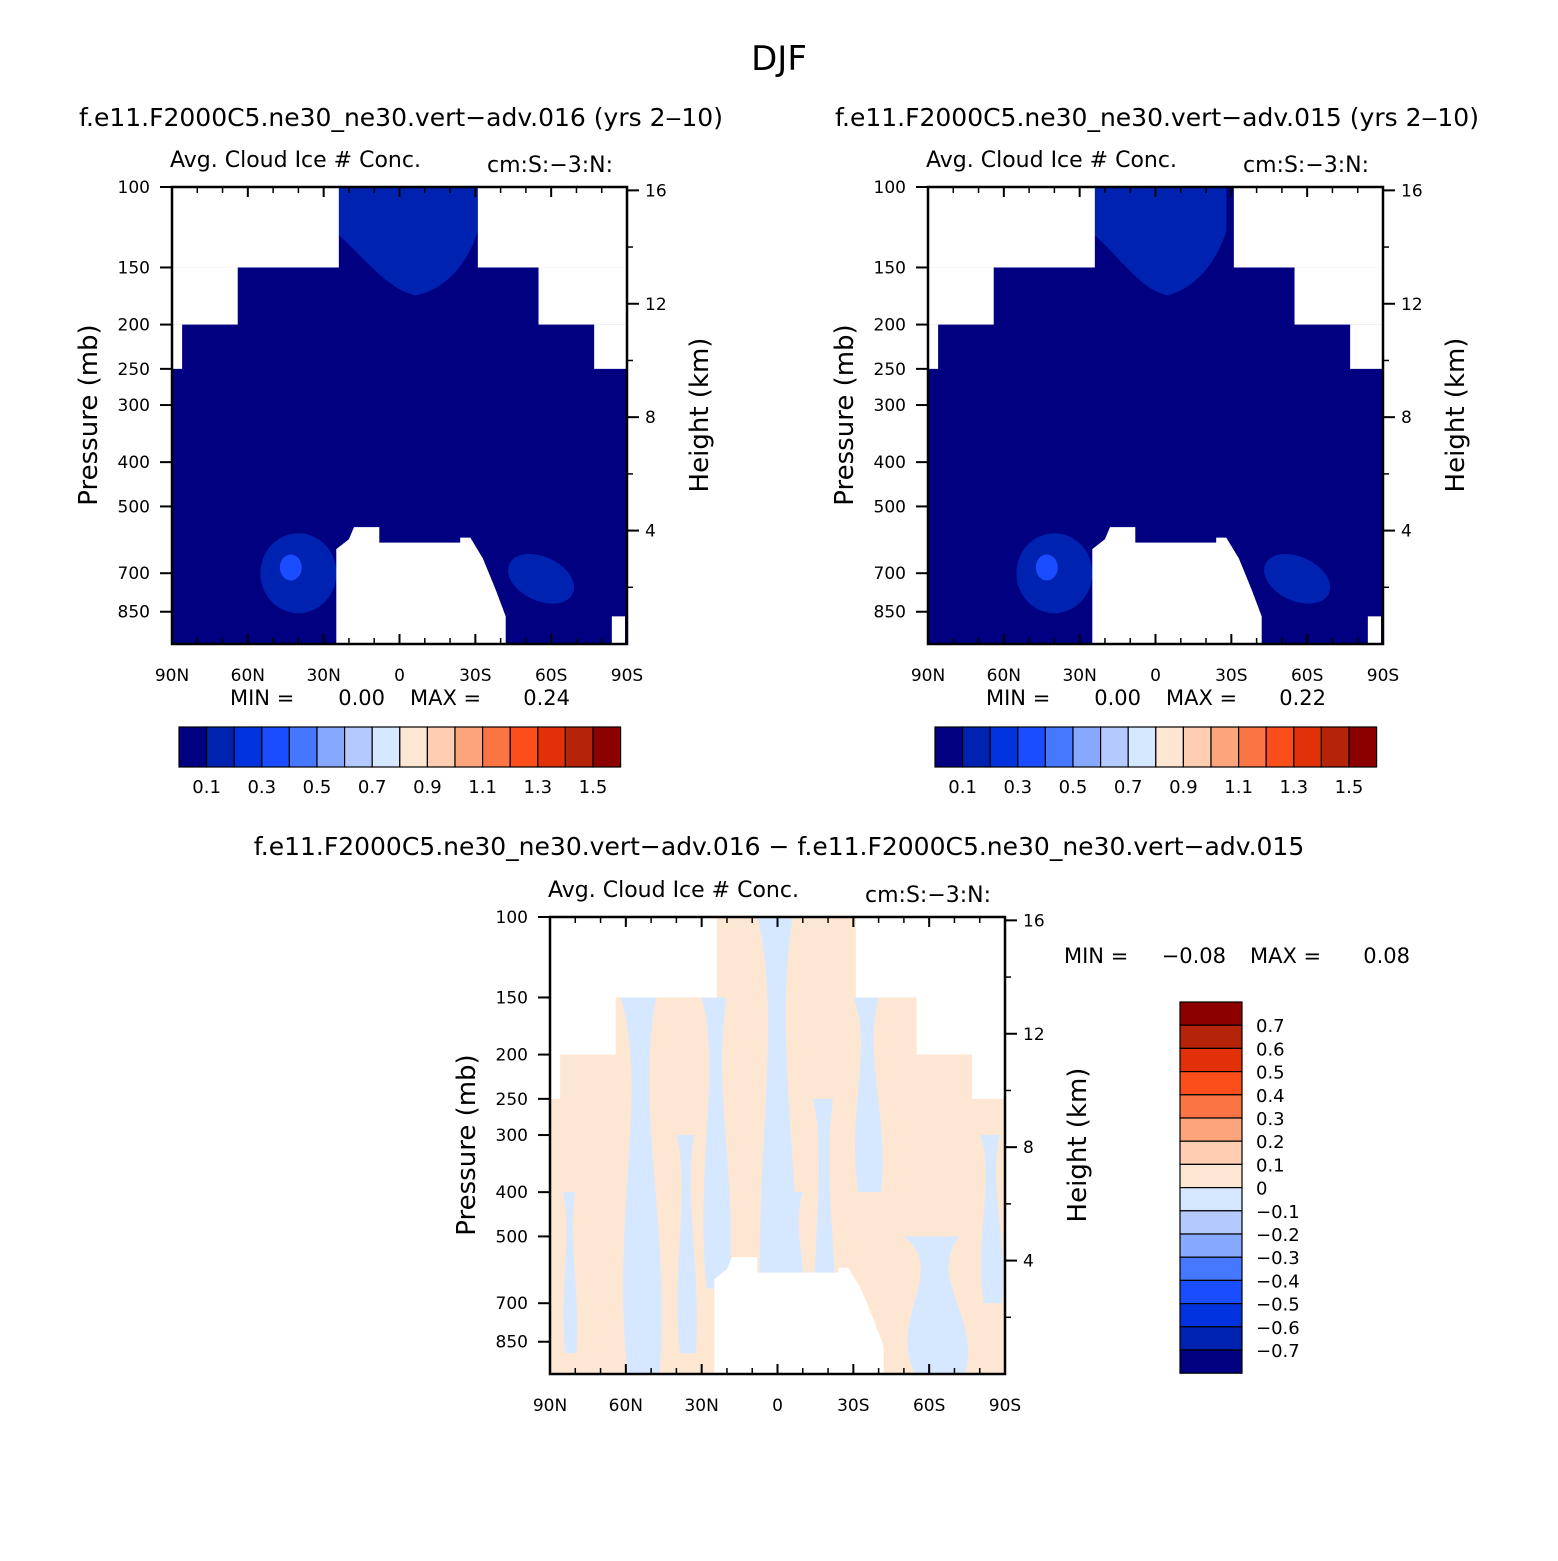 This screenshot has width=1558, height=1561. What do you see at coordinates (1018, 698) in the screenshot?
I see `panel-2-min-label: MIN =` at bounding box center [1018, 698].